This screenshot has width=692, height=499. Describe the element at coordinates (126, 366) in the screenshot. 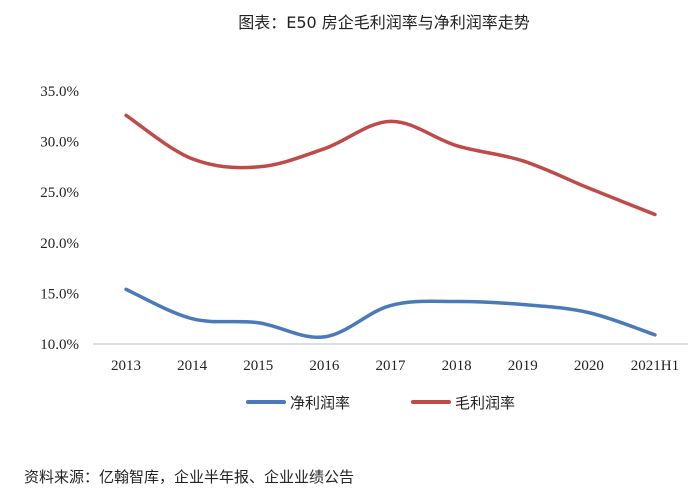

I see `x-tick-label: 2013` at that location.